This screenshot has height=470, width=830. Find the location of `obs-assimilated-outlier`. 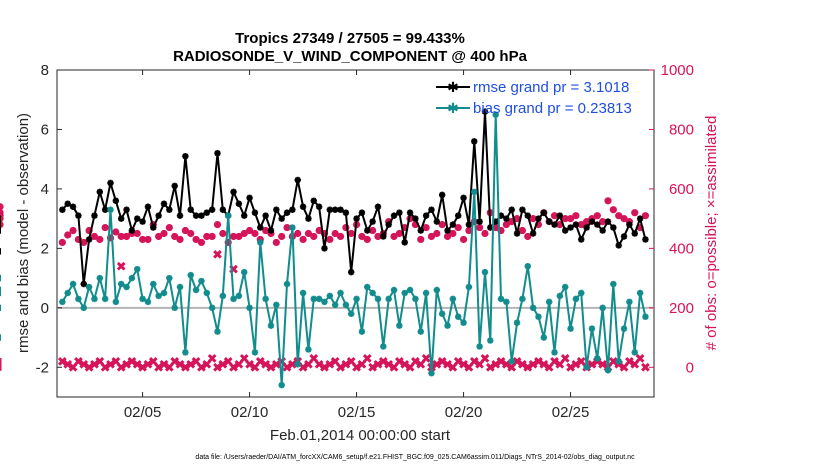

obs-assimilated-outlier is located at coordinates (121, 266).